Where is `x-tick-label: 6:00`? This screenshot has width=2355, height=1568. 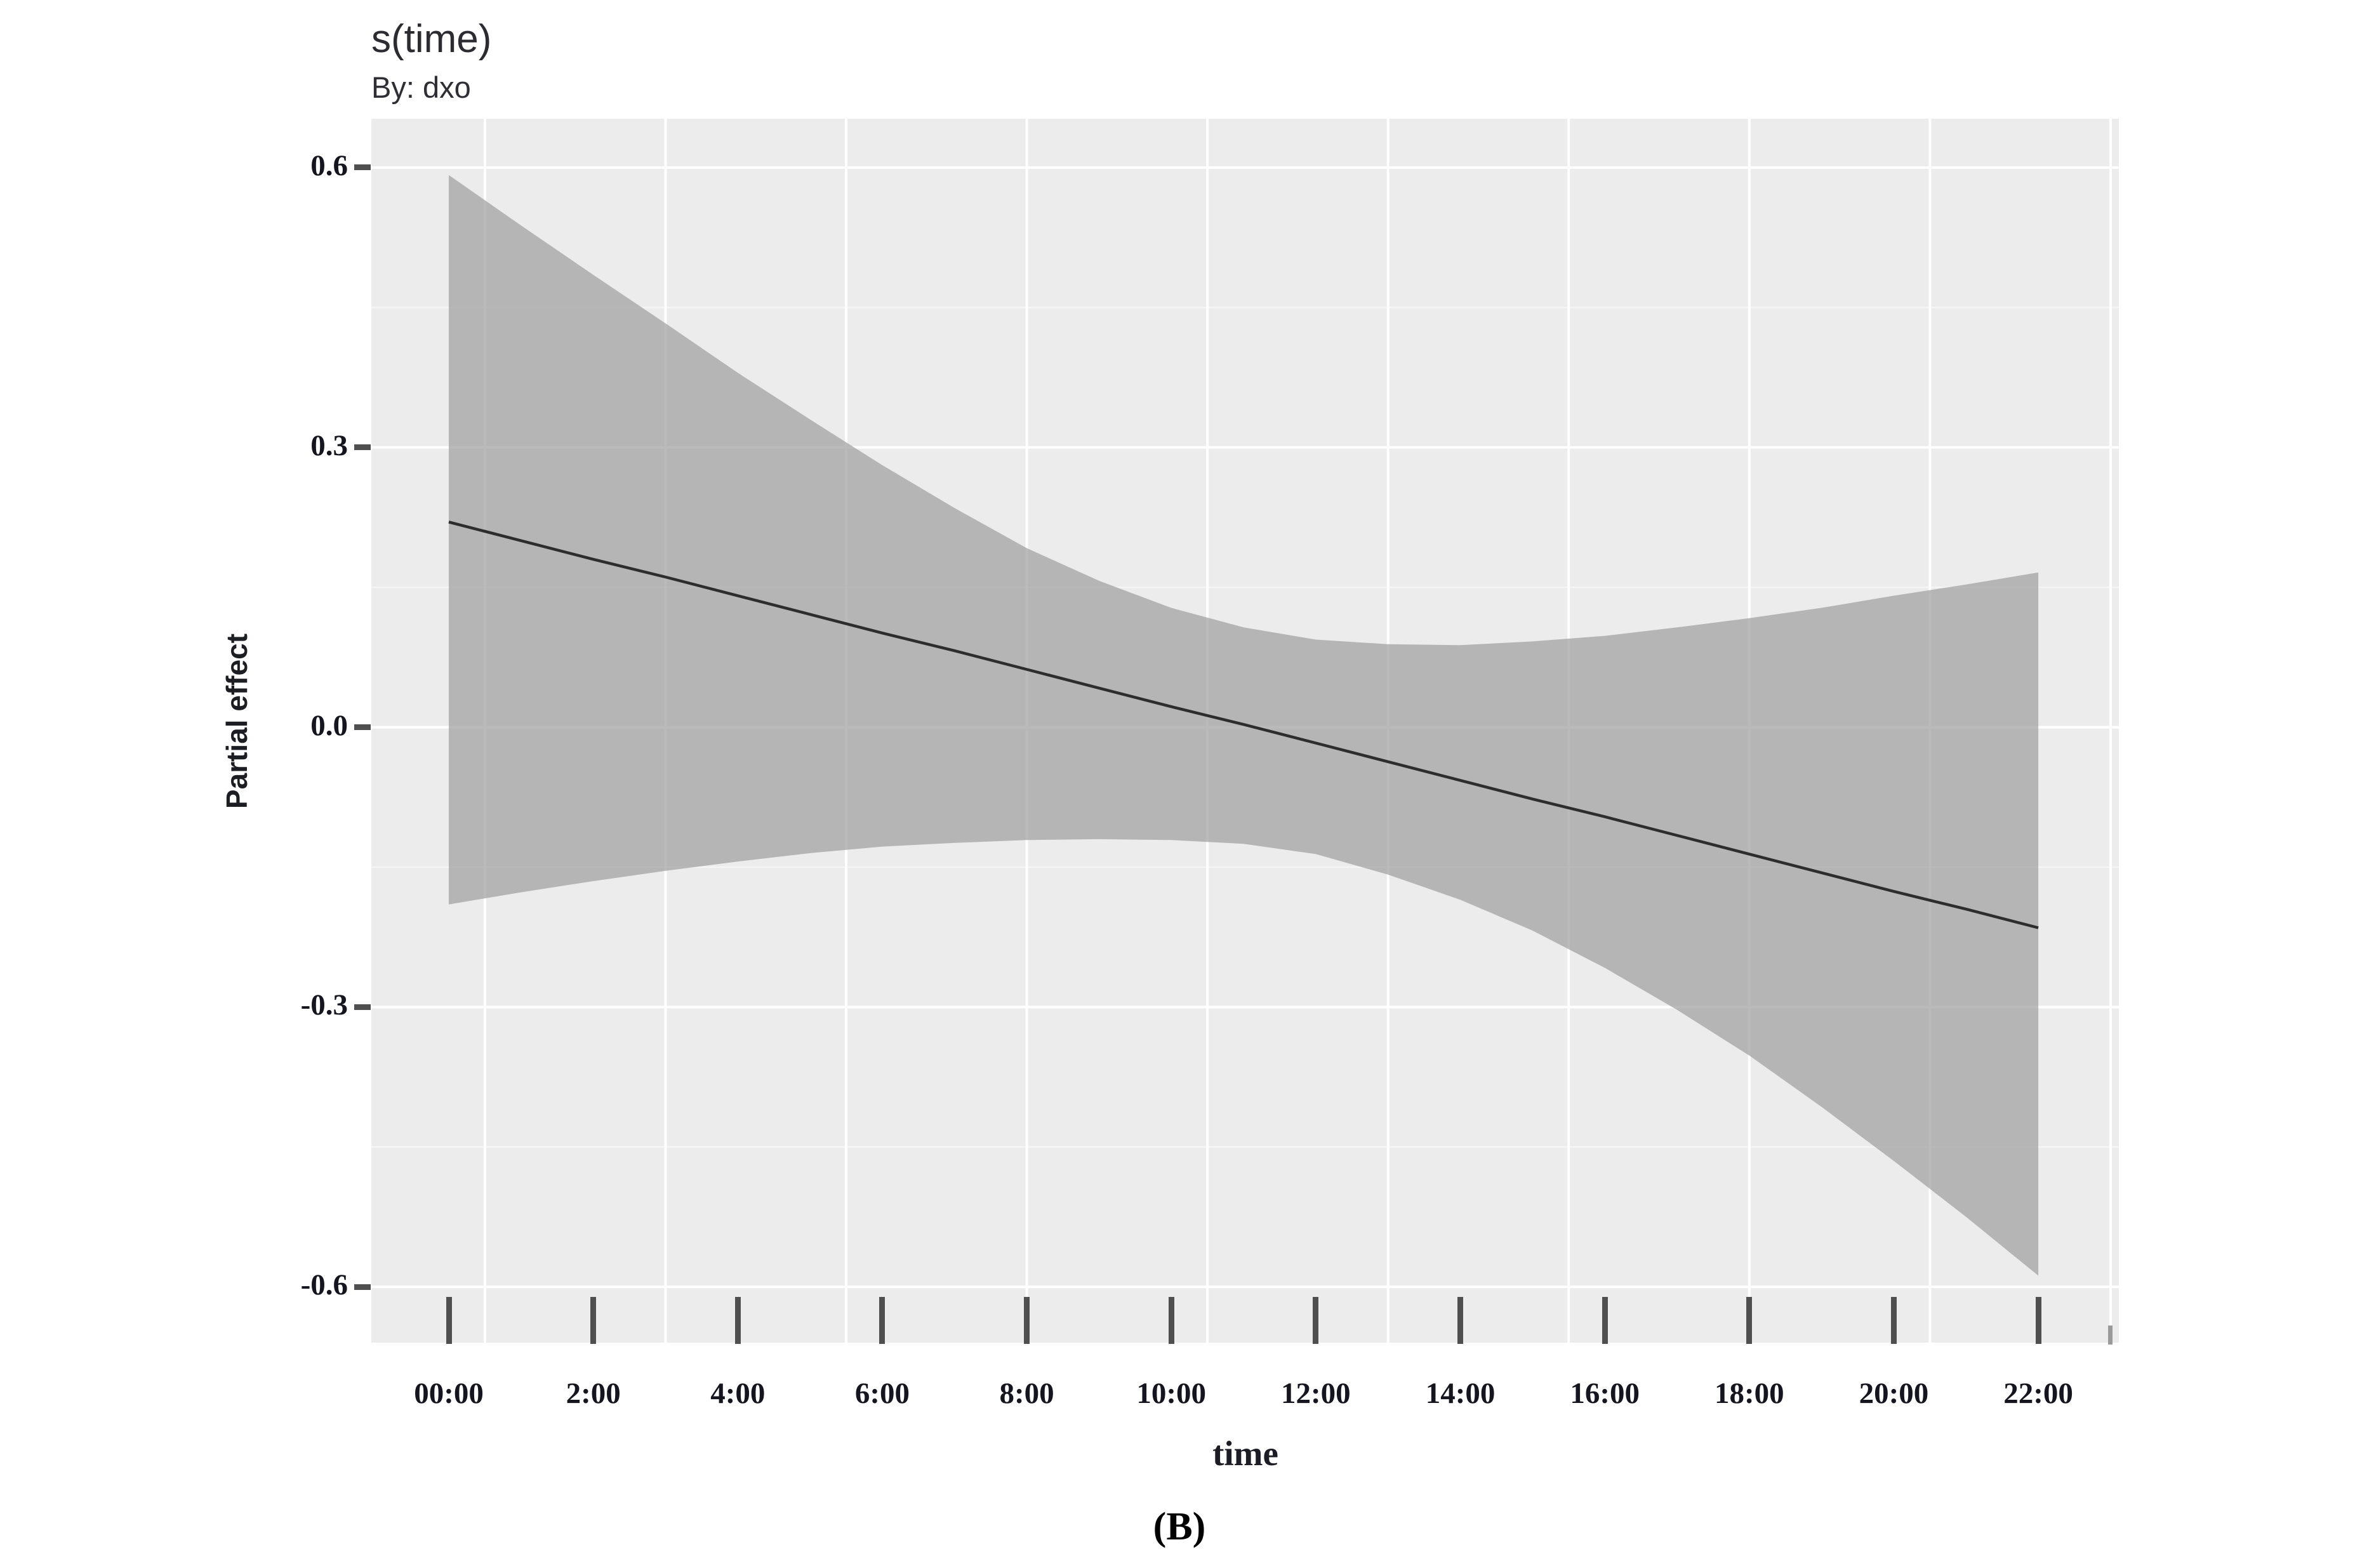 x-tick-label: 6:00 is located at coordinates (882, 1393).